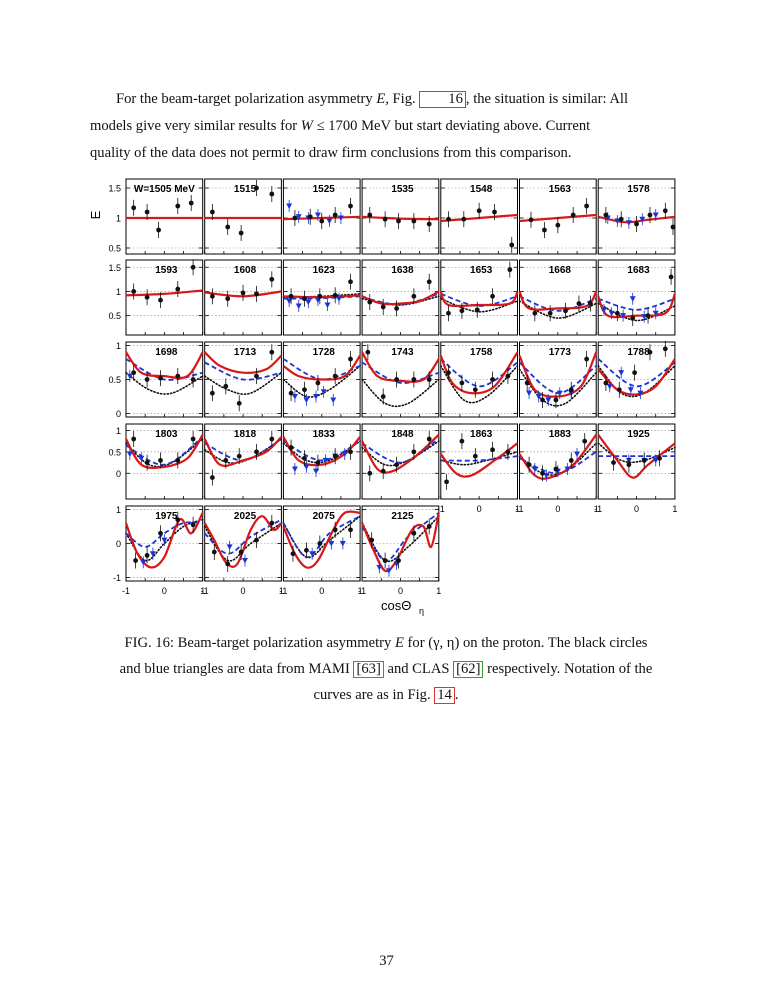 This screenshot has width=773, height=1000. Describe the element at coordinates (362, 591) in the screenshot. I see `x-tick-label: -1` at that location.